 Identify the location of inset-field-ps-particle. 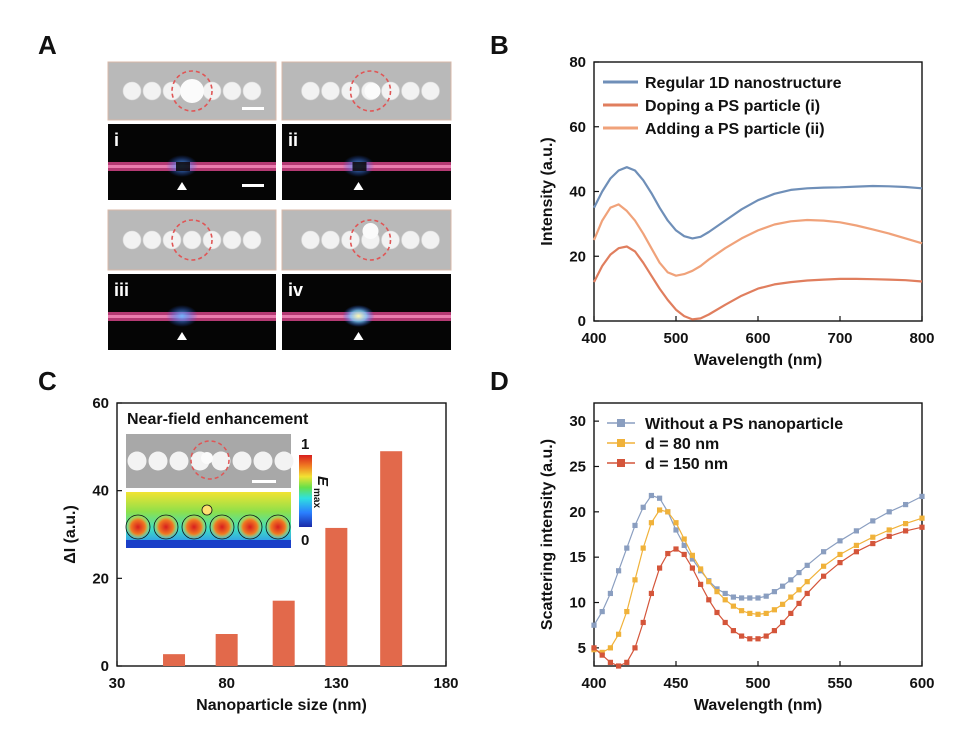
(207, 510).